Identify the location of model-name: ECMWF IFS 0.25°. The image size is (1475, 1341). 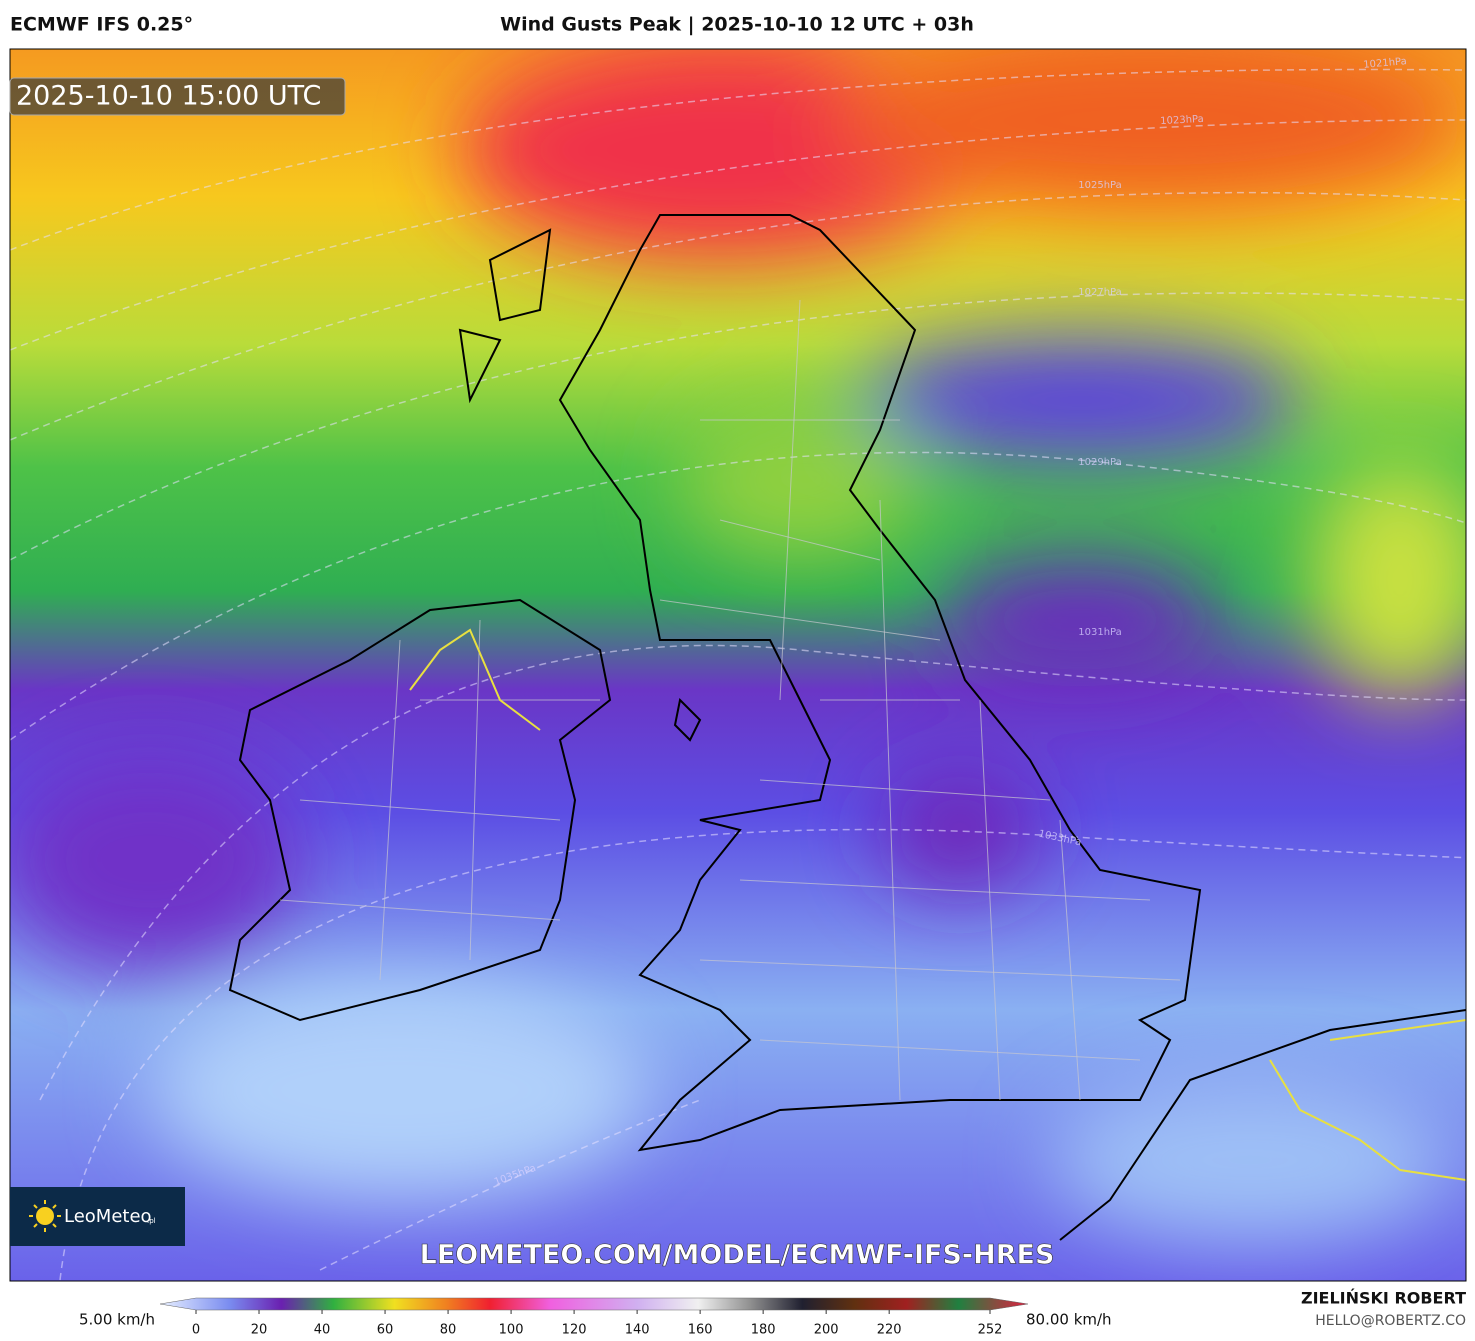
(101, 25).